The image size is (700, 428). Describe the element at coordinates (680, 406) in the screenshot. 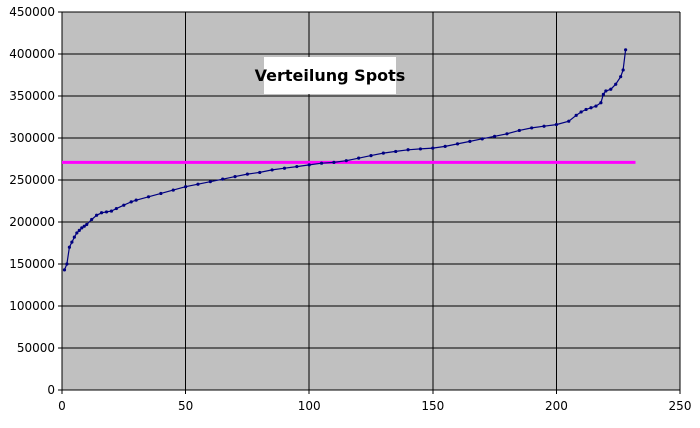

I see `x-tick-label: 250` at that location.